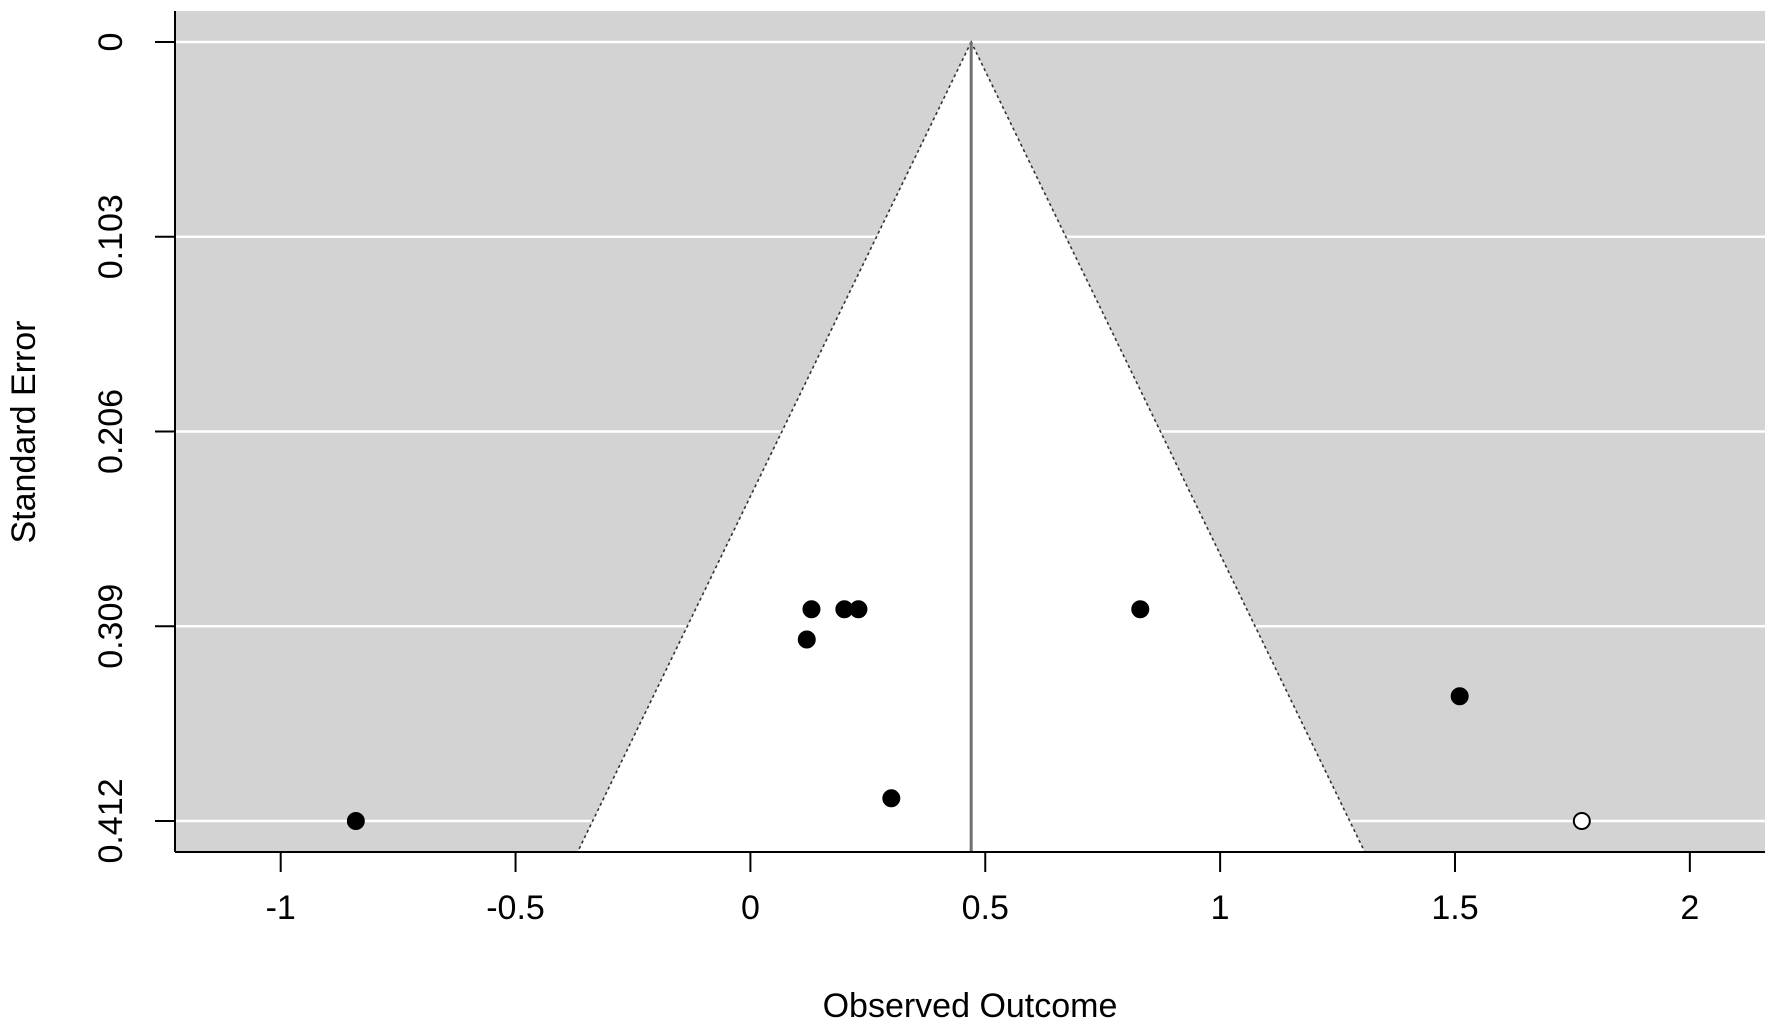 The width and height of the screenshot is (1772, 1029). Describe the element at coordinates (515, 908) in the screenshot. I see `x-tick-label: -0.5` at that location.